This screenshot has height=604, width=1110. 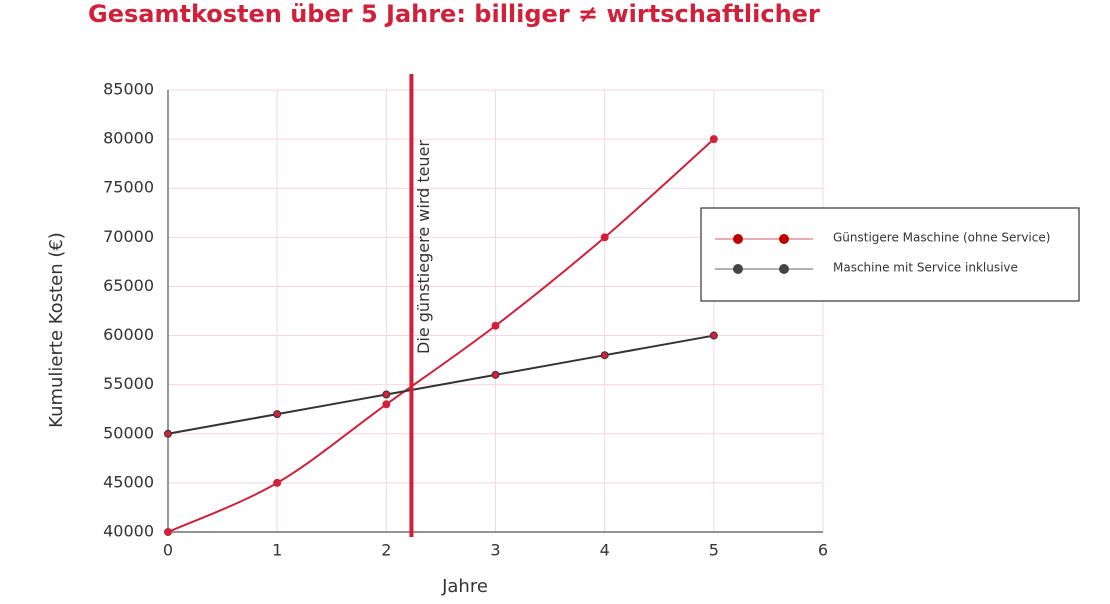 What do you see at coordinates (168, 550) in the screenshot?
I see `x-tick-label: 0` at bounding box center [168, 550].